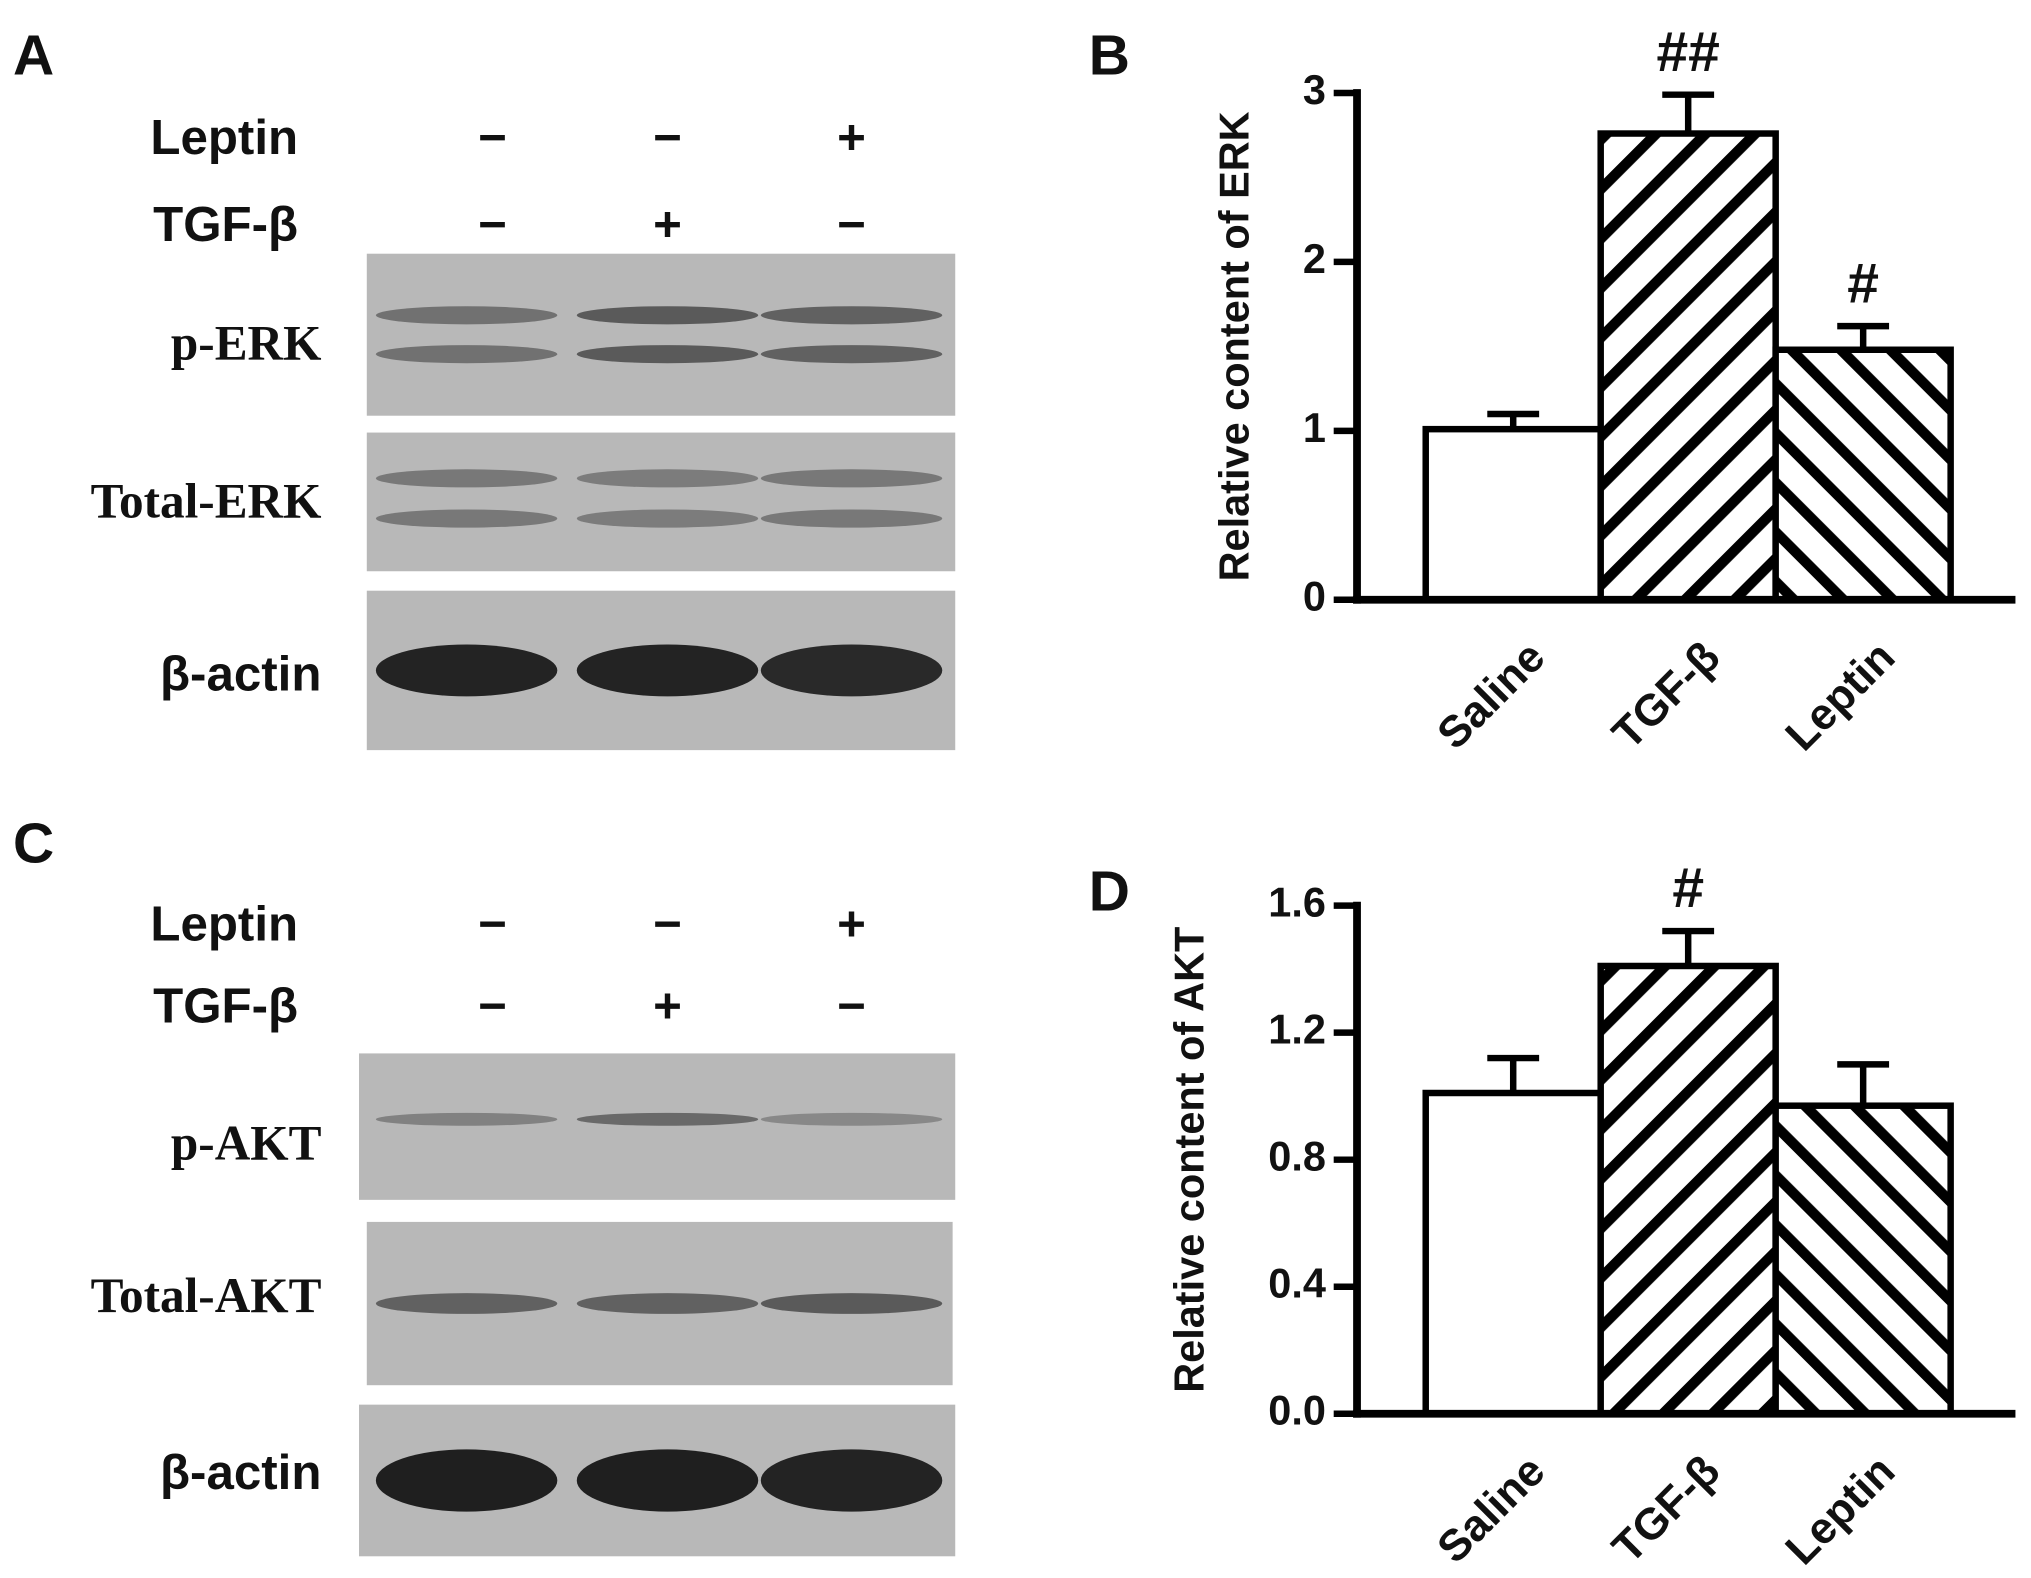 The width and height of the screenshot is (2031, 1578). I want to click on band-label: Total-ERK, so click(206, 501).